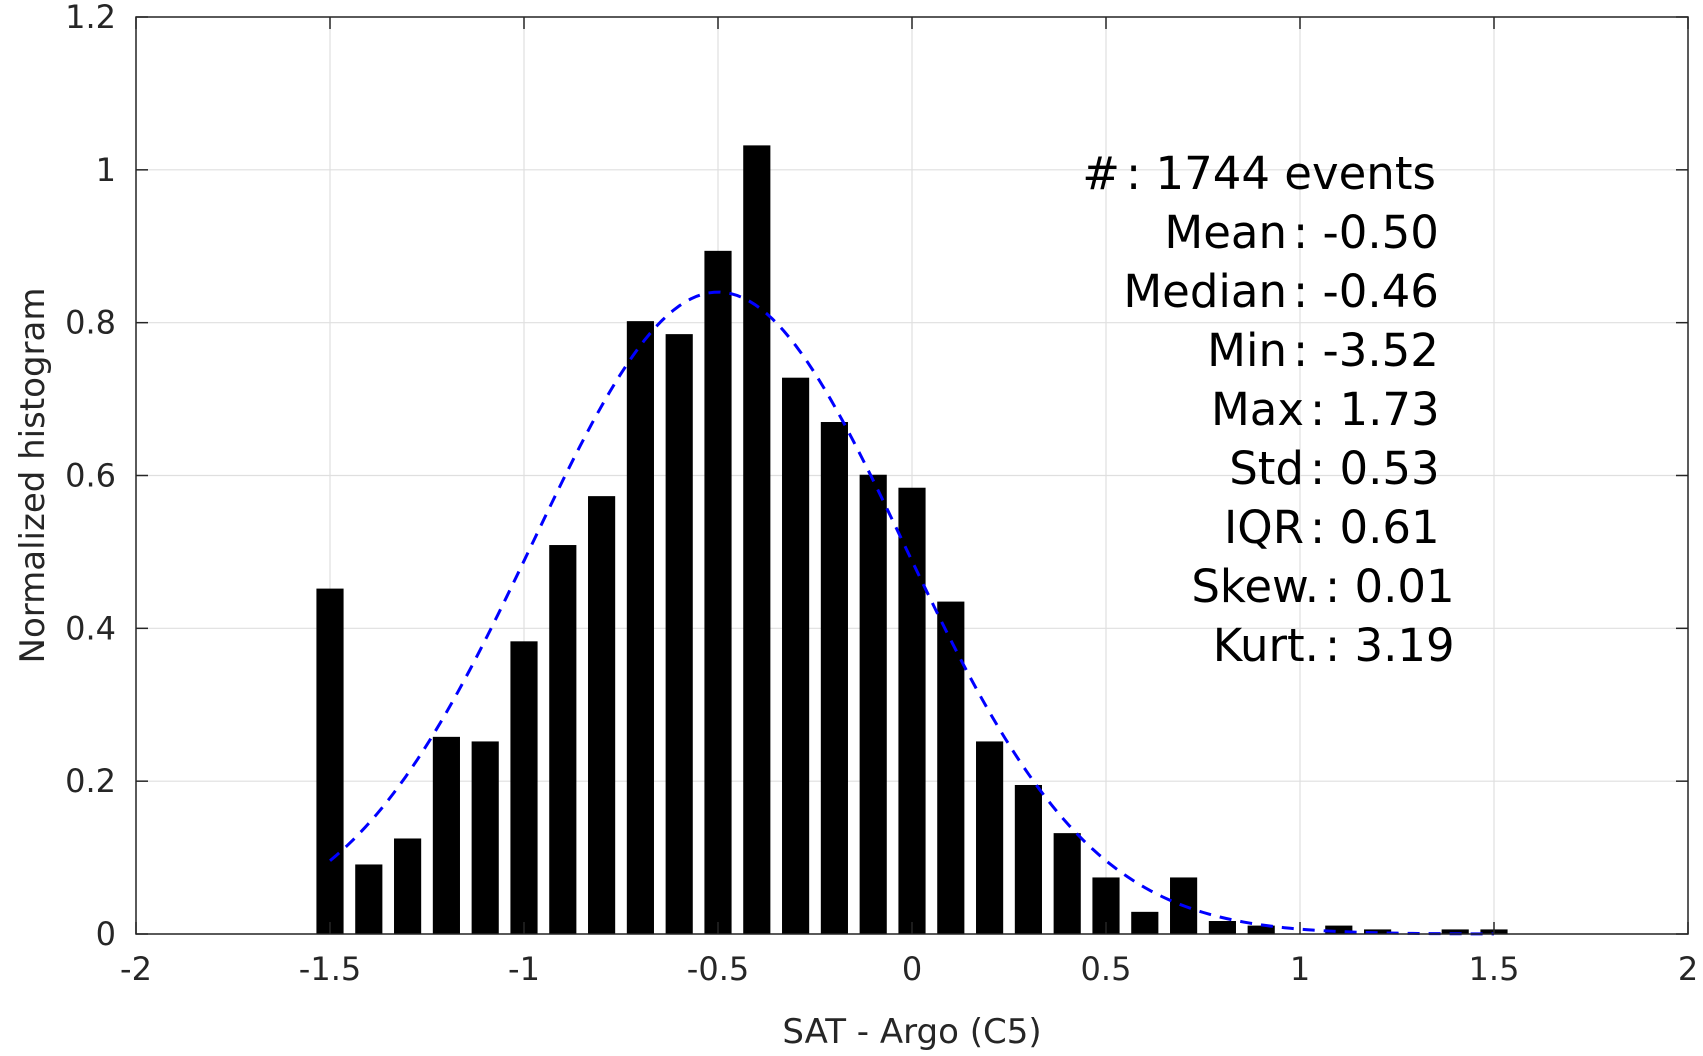 This screenshot has width=1703, height=1056. I want to click on stat-name: Min, so click(1247, 350).